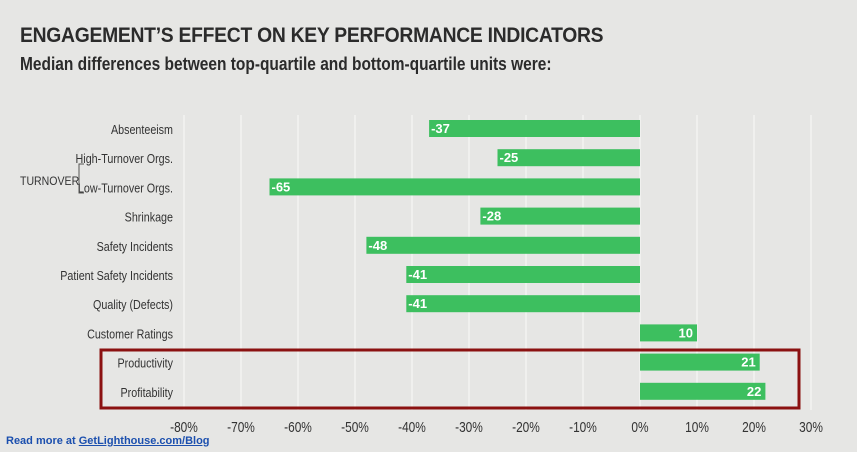 This screenshot has height=452, width=857. I want to click on x-tick-label: 0%, so click(639, 427).